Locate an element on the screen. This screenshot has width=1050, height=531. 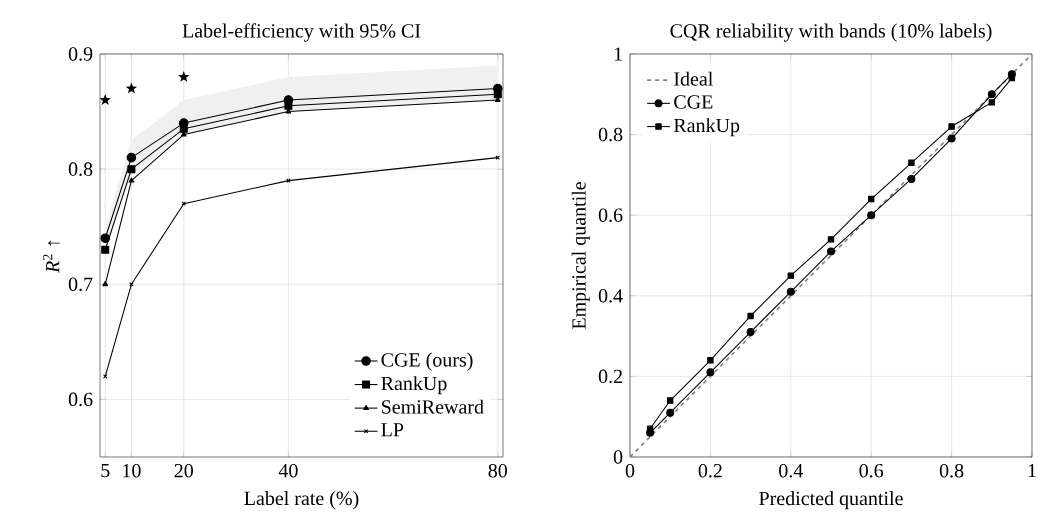
chart-title: Label-efficiency with 95% CI is located at coordinates (301, 32).